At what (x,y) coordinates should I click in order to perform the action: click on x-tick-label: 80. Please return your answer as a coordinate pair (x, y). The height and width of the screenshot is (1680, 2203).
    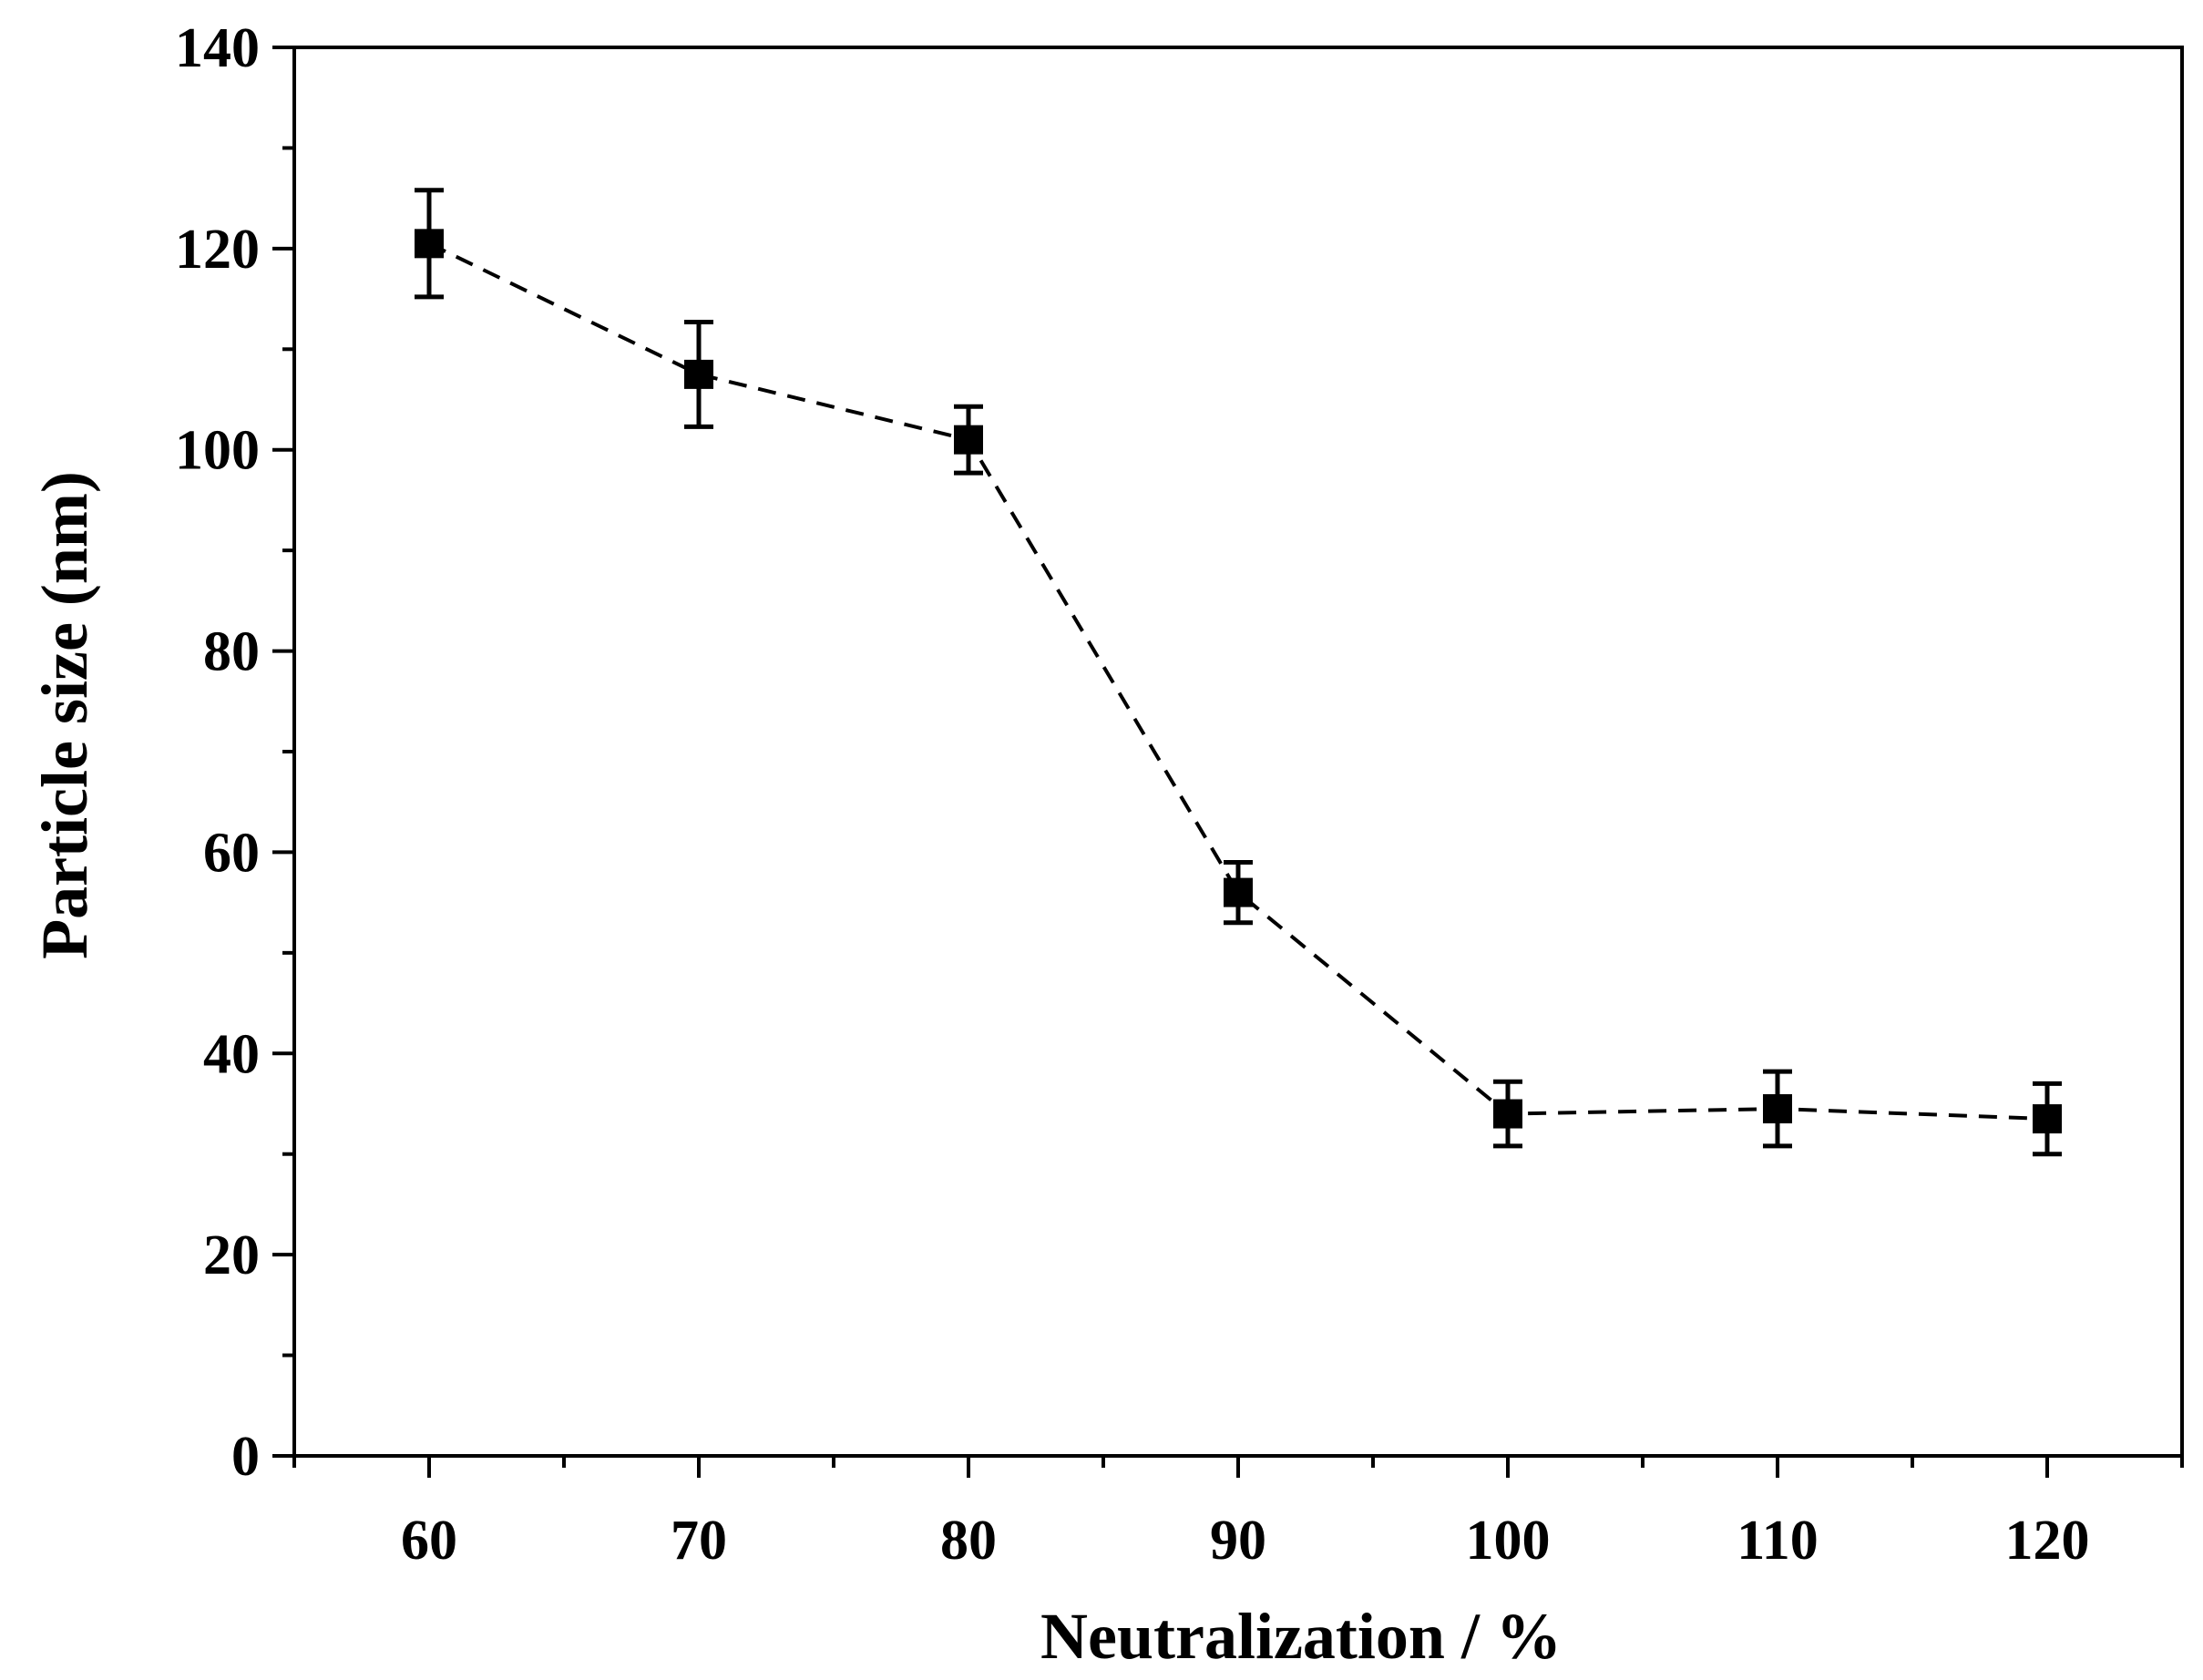
    Looking at the image, I should click on (968, 1541).